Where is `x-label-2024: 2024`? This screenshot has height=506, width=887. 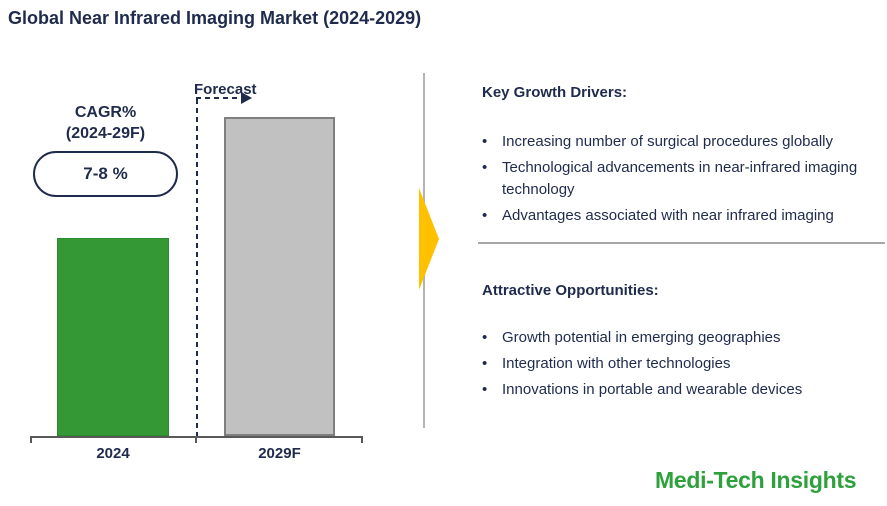
x-label-2024: 2024 is located at coordinates (113, 453).